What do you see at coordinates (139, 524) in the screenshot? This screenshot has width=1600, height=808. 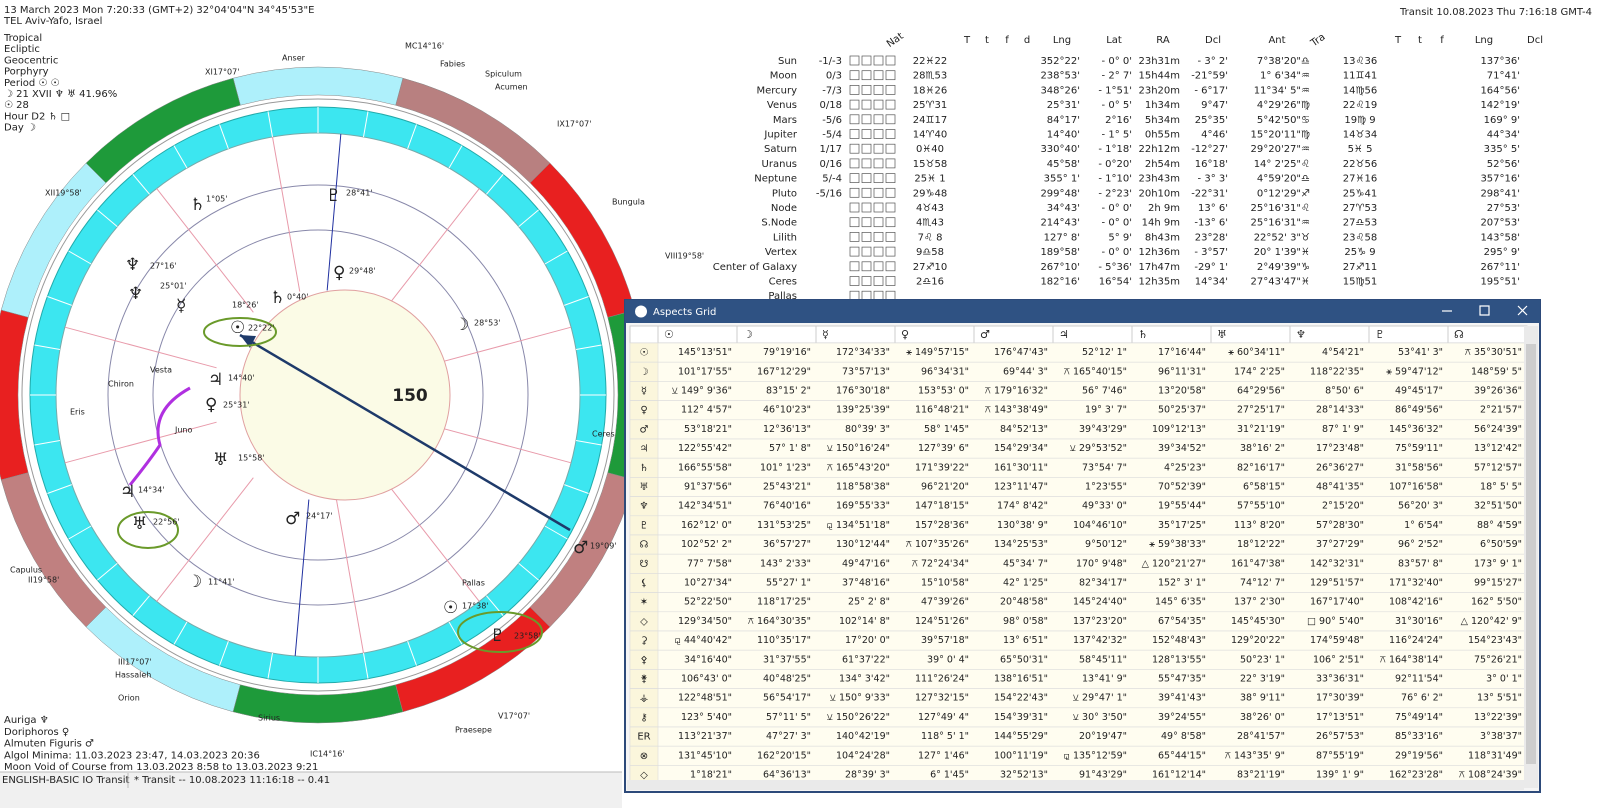 I see `planet-glyph: ♅` at bounding box center [139, 524].